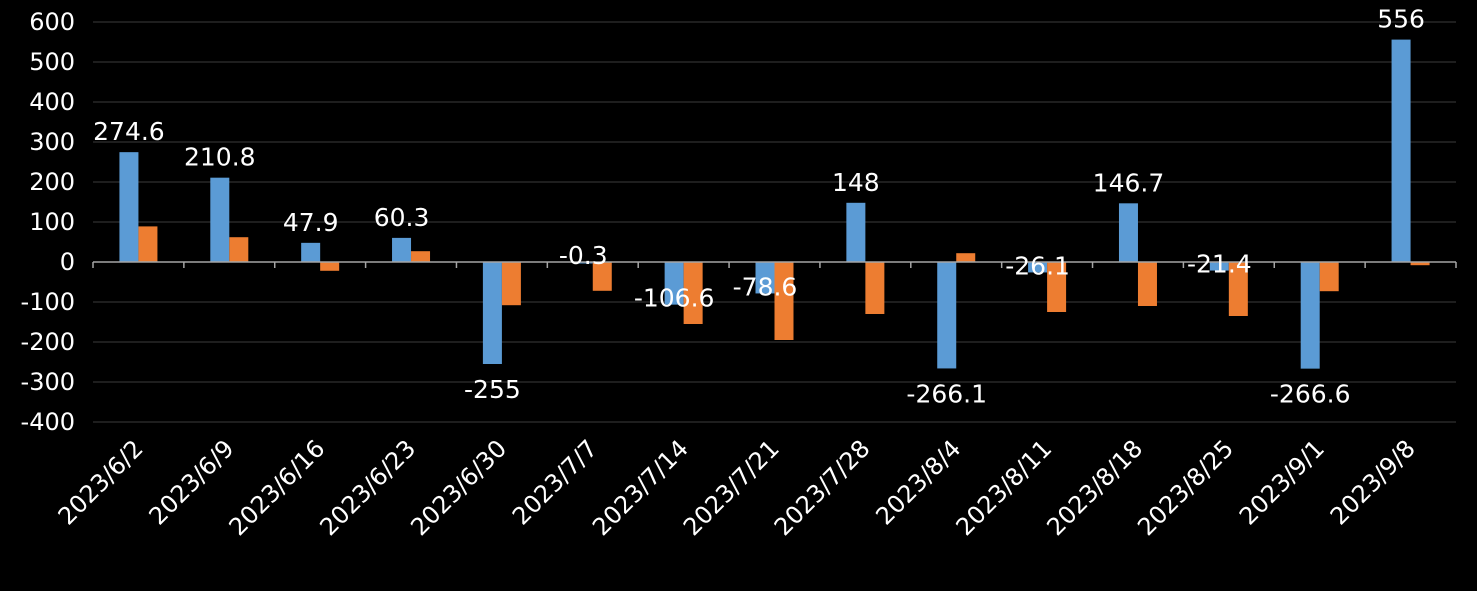 The image size is (1477, 591). I want to click on x-tick-label: 2023/6/23, so click(367, 487).